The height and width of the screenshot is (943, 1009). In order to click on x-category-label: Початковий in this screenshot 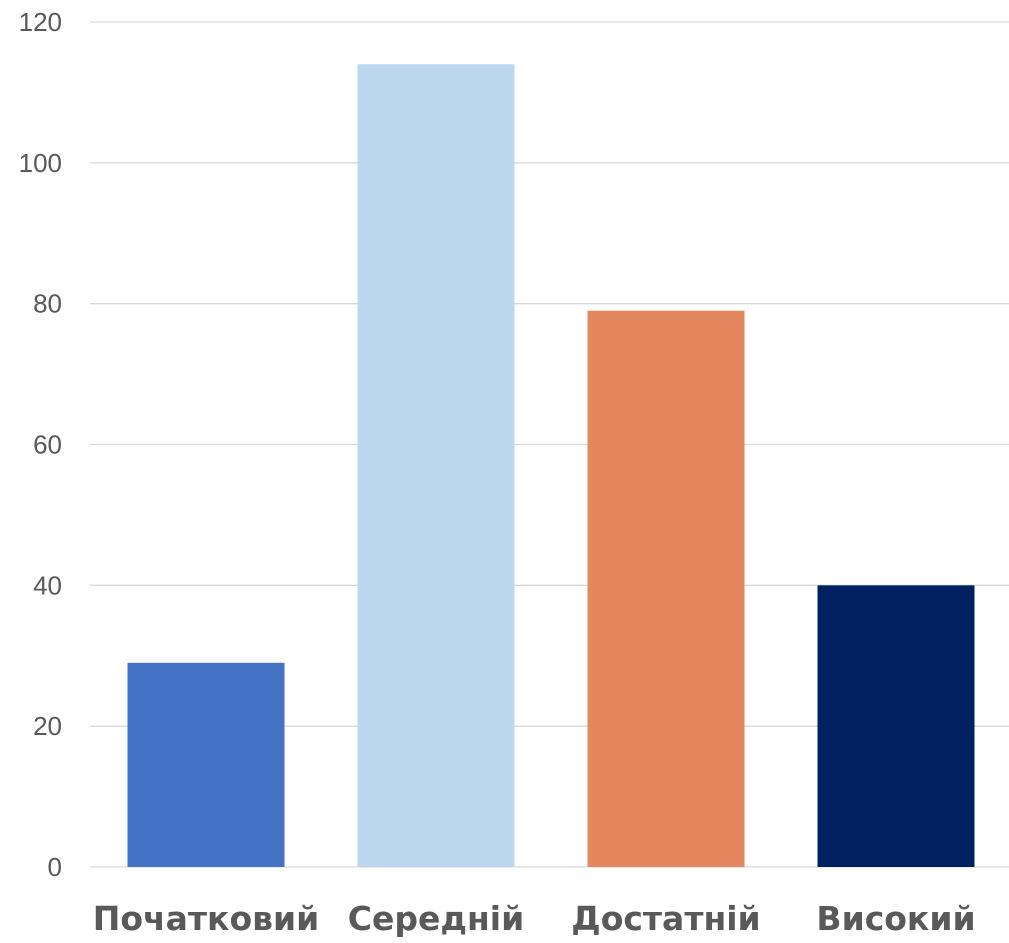, I will do `click(206, 918)`.